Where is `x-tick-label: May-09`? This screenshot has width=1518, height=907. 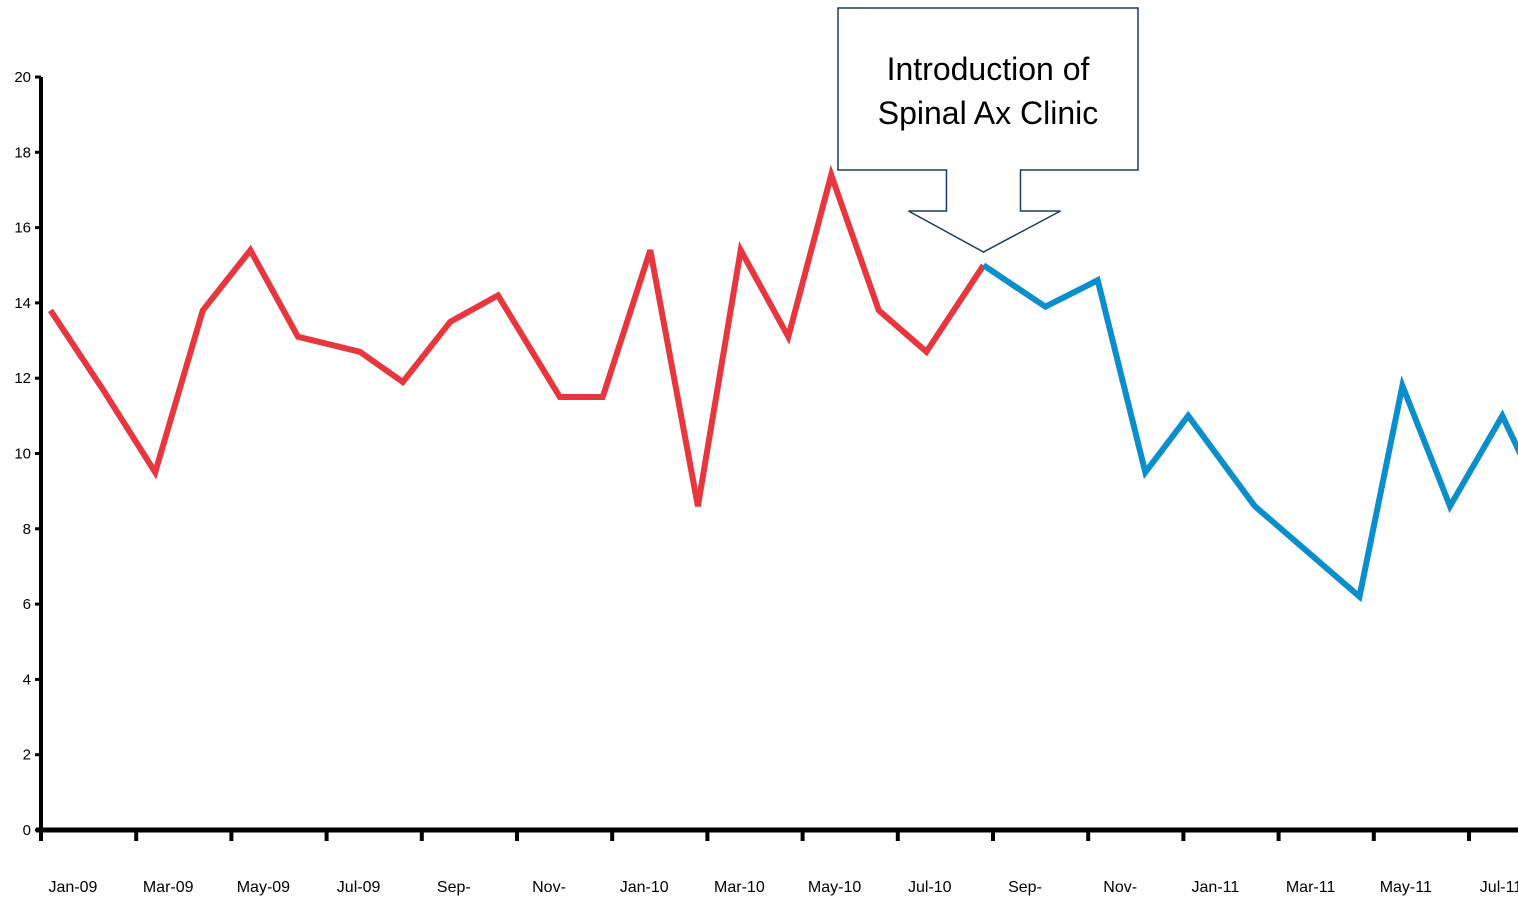
x-tick-label: May-09 is located at coordinates (263, 887).